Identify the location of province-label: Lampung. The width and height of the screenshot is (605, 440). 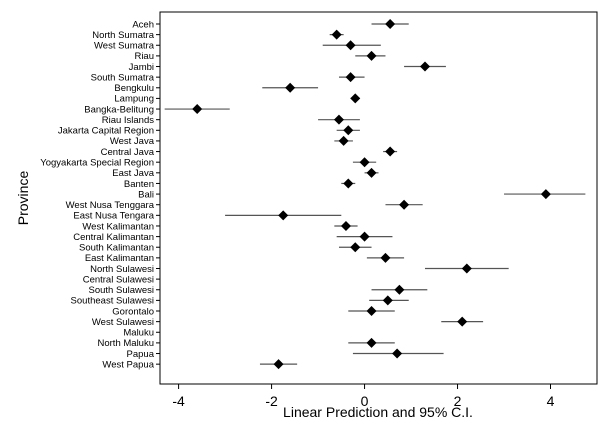
(134, 99).